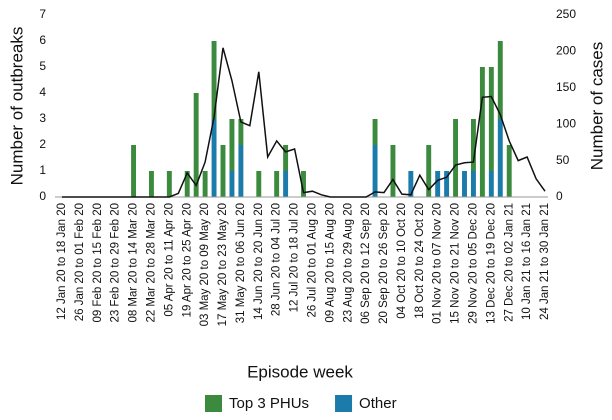 Image resolution: width=612 pixels, height=420 pixels. Describe the element at coordinates (384, 263) in the screenshot. I see `x-tick-label: 20 Sep 20 to 26 Sep 20` at that location.